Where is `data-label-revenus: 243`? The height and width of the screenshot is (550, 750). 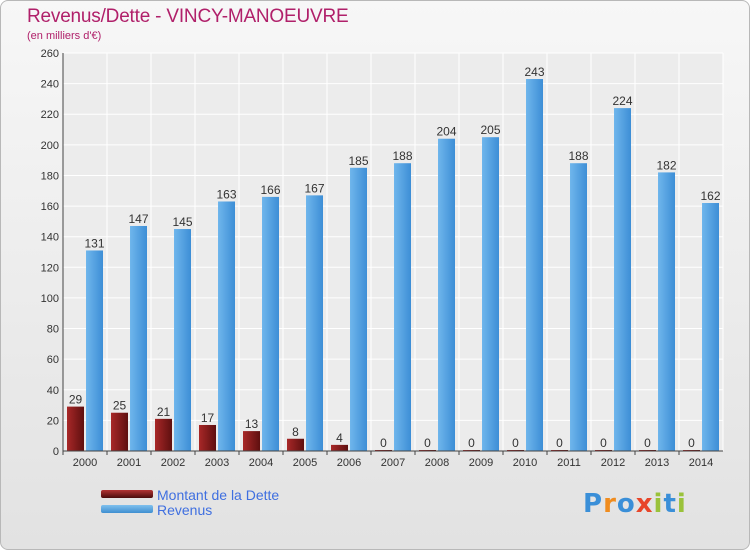
data-label-revenus: 243 is located at coordinates (534, 72).